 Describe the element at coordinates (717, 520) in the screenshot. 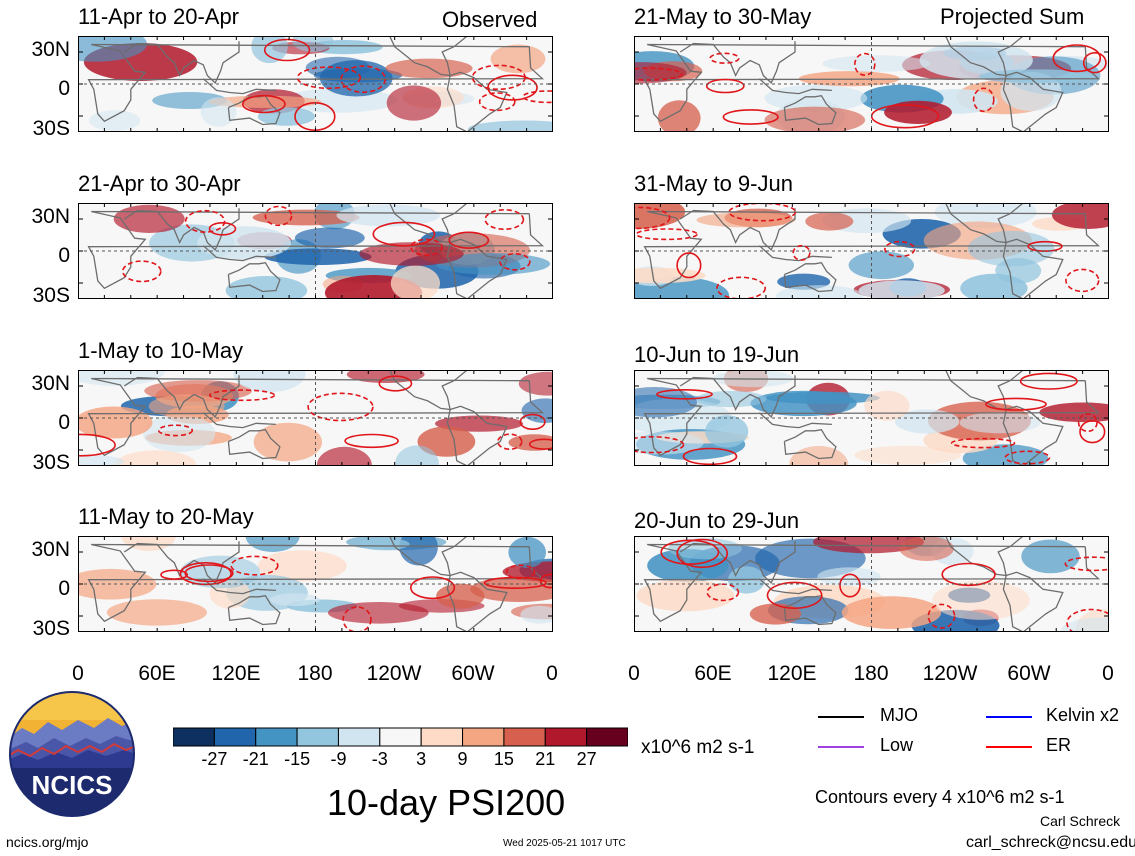

I see `panel-title-8: 20-Jun to 29-Jun` at that location.